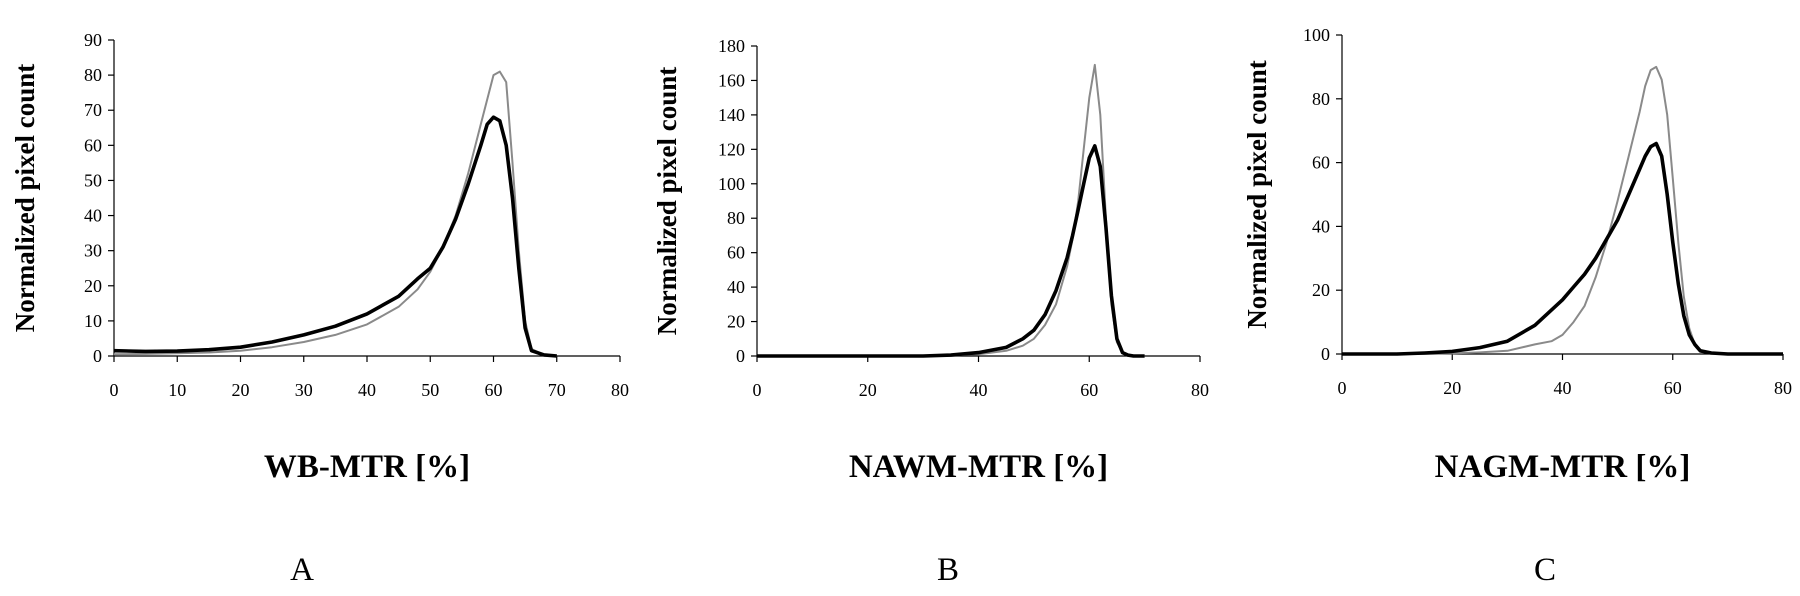 This screenshot has width=1800, height=596. Describe the element at coordinates (1673, 388) in the screenshot. I see `chart3-x-tick-label: 60` at that location.